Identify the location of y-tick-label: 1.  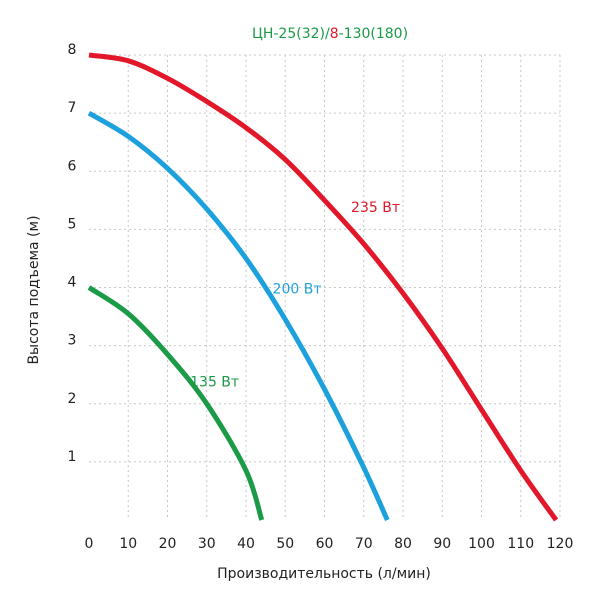
(72, 457).